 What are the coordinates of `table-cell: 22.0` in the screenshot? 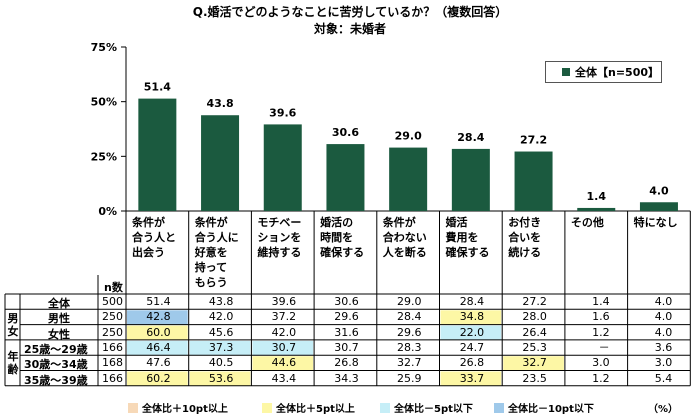 It's located at (472, 332).